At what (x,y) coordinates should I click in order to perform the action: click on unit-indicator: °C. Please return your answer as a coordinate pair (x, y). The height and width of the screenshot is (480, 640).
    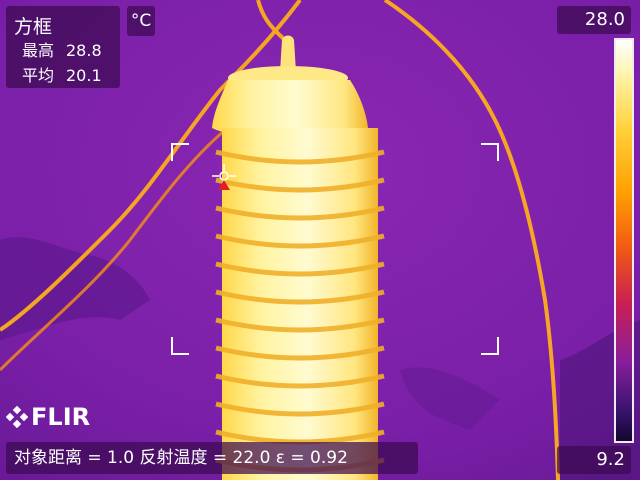
    Looking at the image, I should click on (141, 21).